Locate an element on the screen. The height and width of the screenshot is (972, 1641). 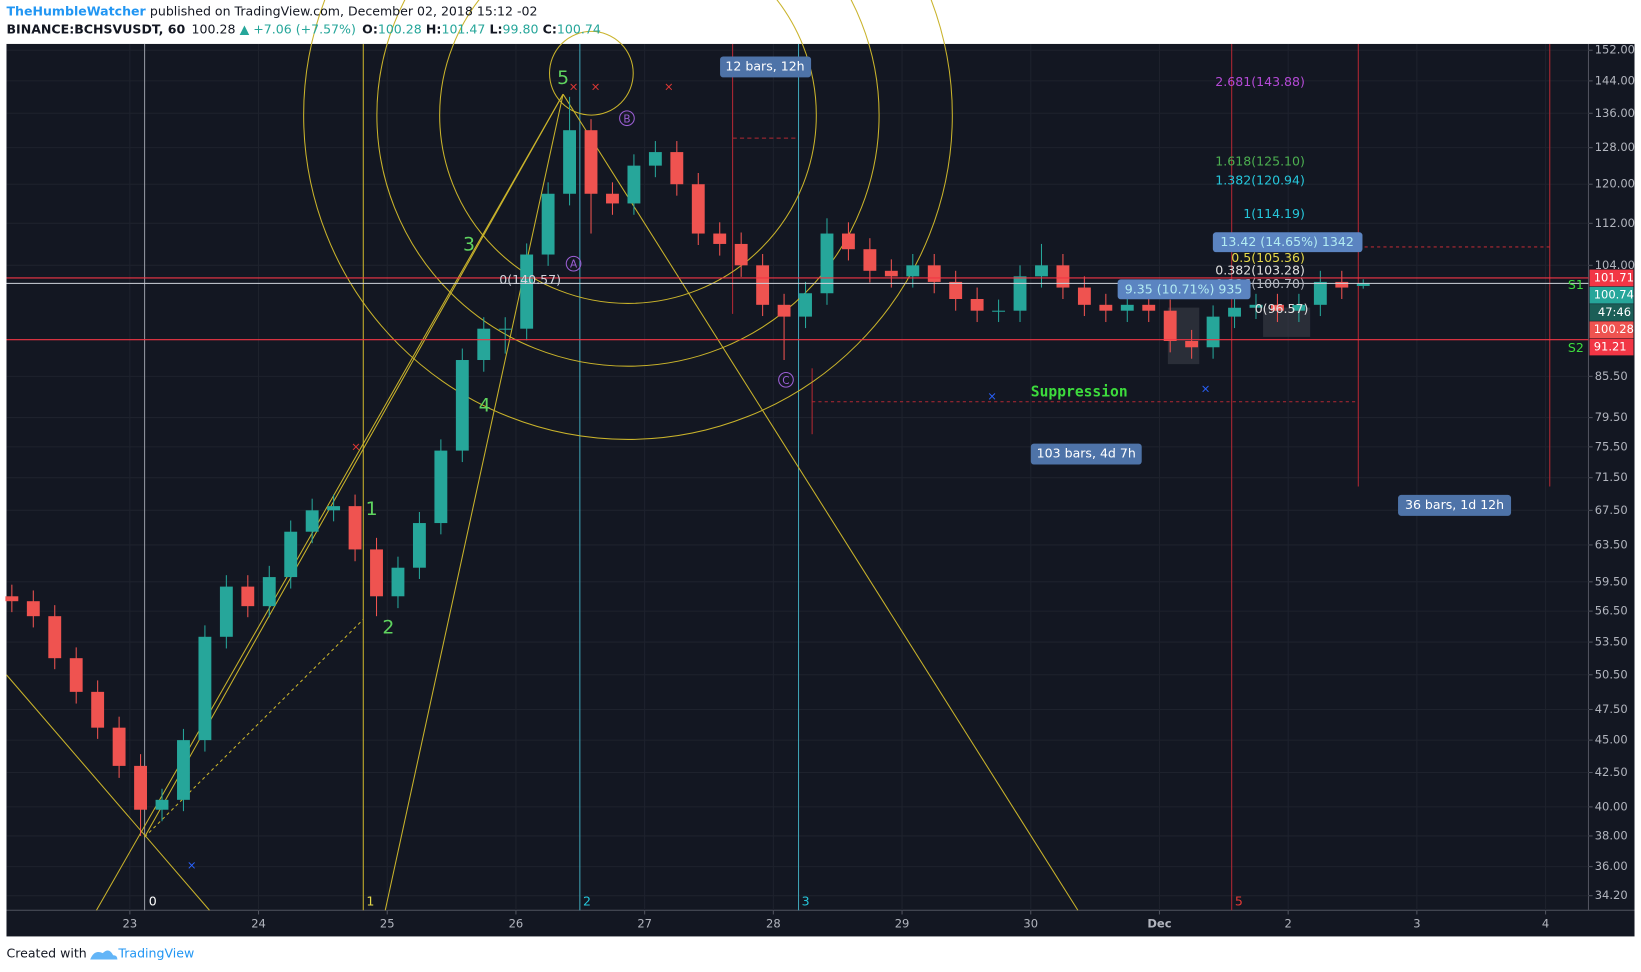
ohlc-value: 100.28 is located at coordinates (400, 28).